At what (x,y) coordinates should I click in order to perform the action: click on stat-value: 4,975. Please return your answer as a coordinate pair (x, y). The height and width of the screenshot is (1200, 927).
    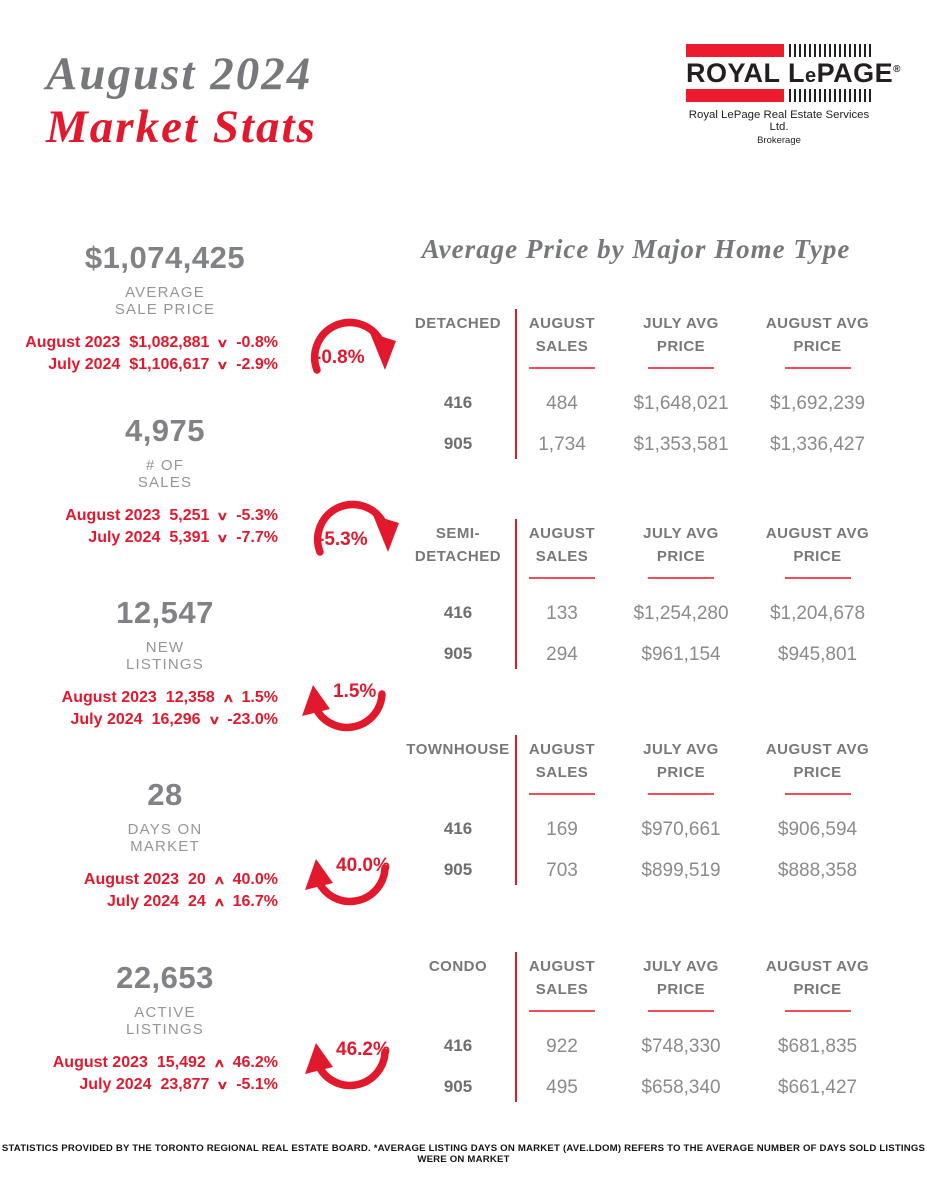
    Looking at the image, I should click on (165, 430).